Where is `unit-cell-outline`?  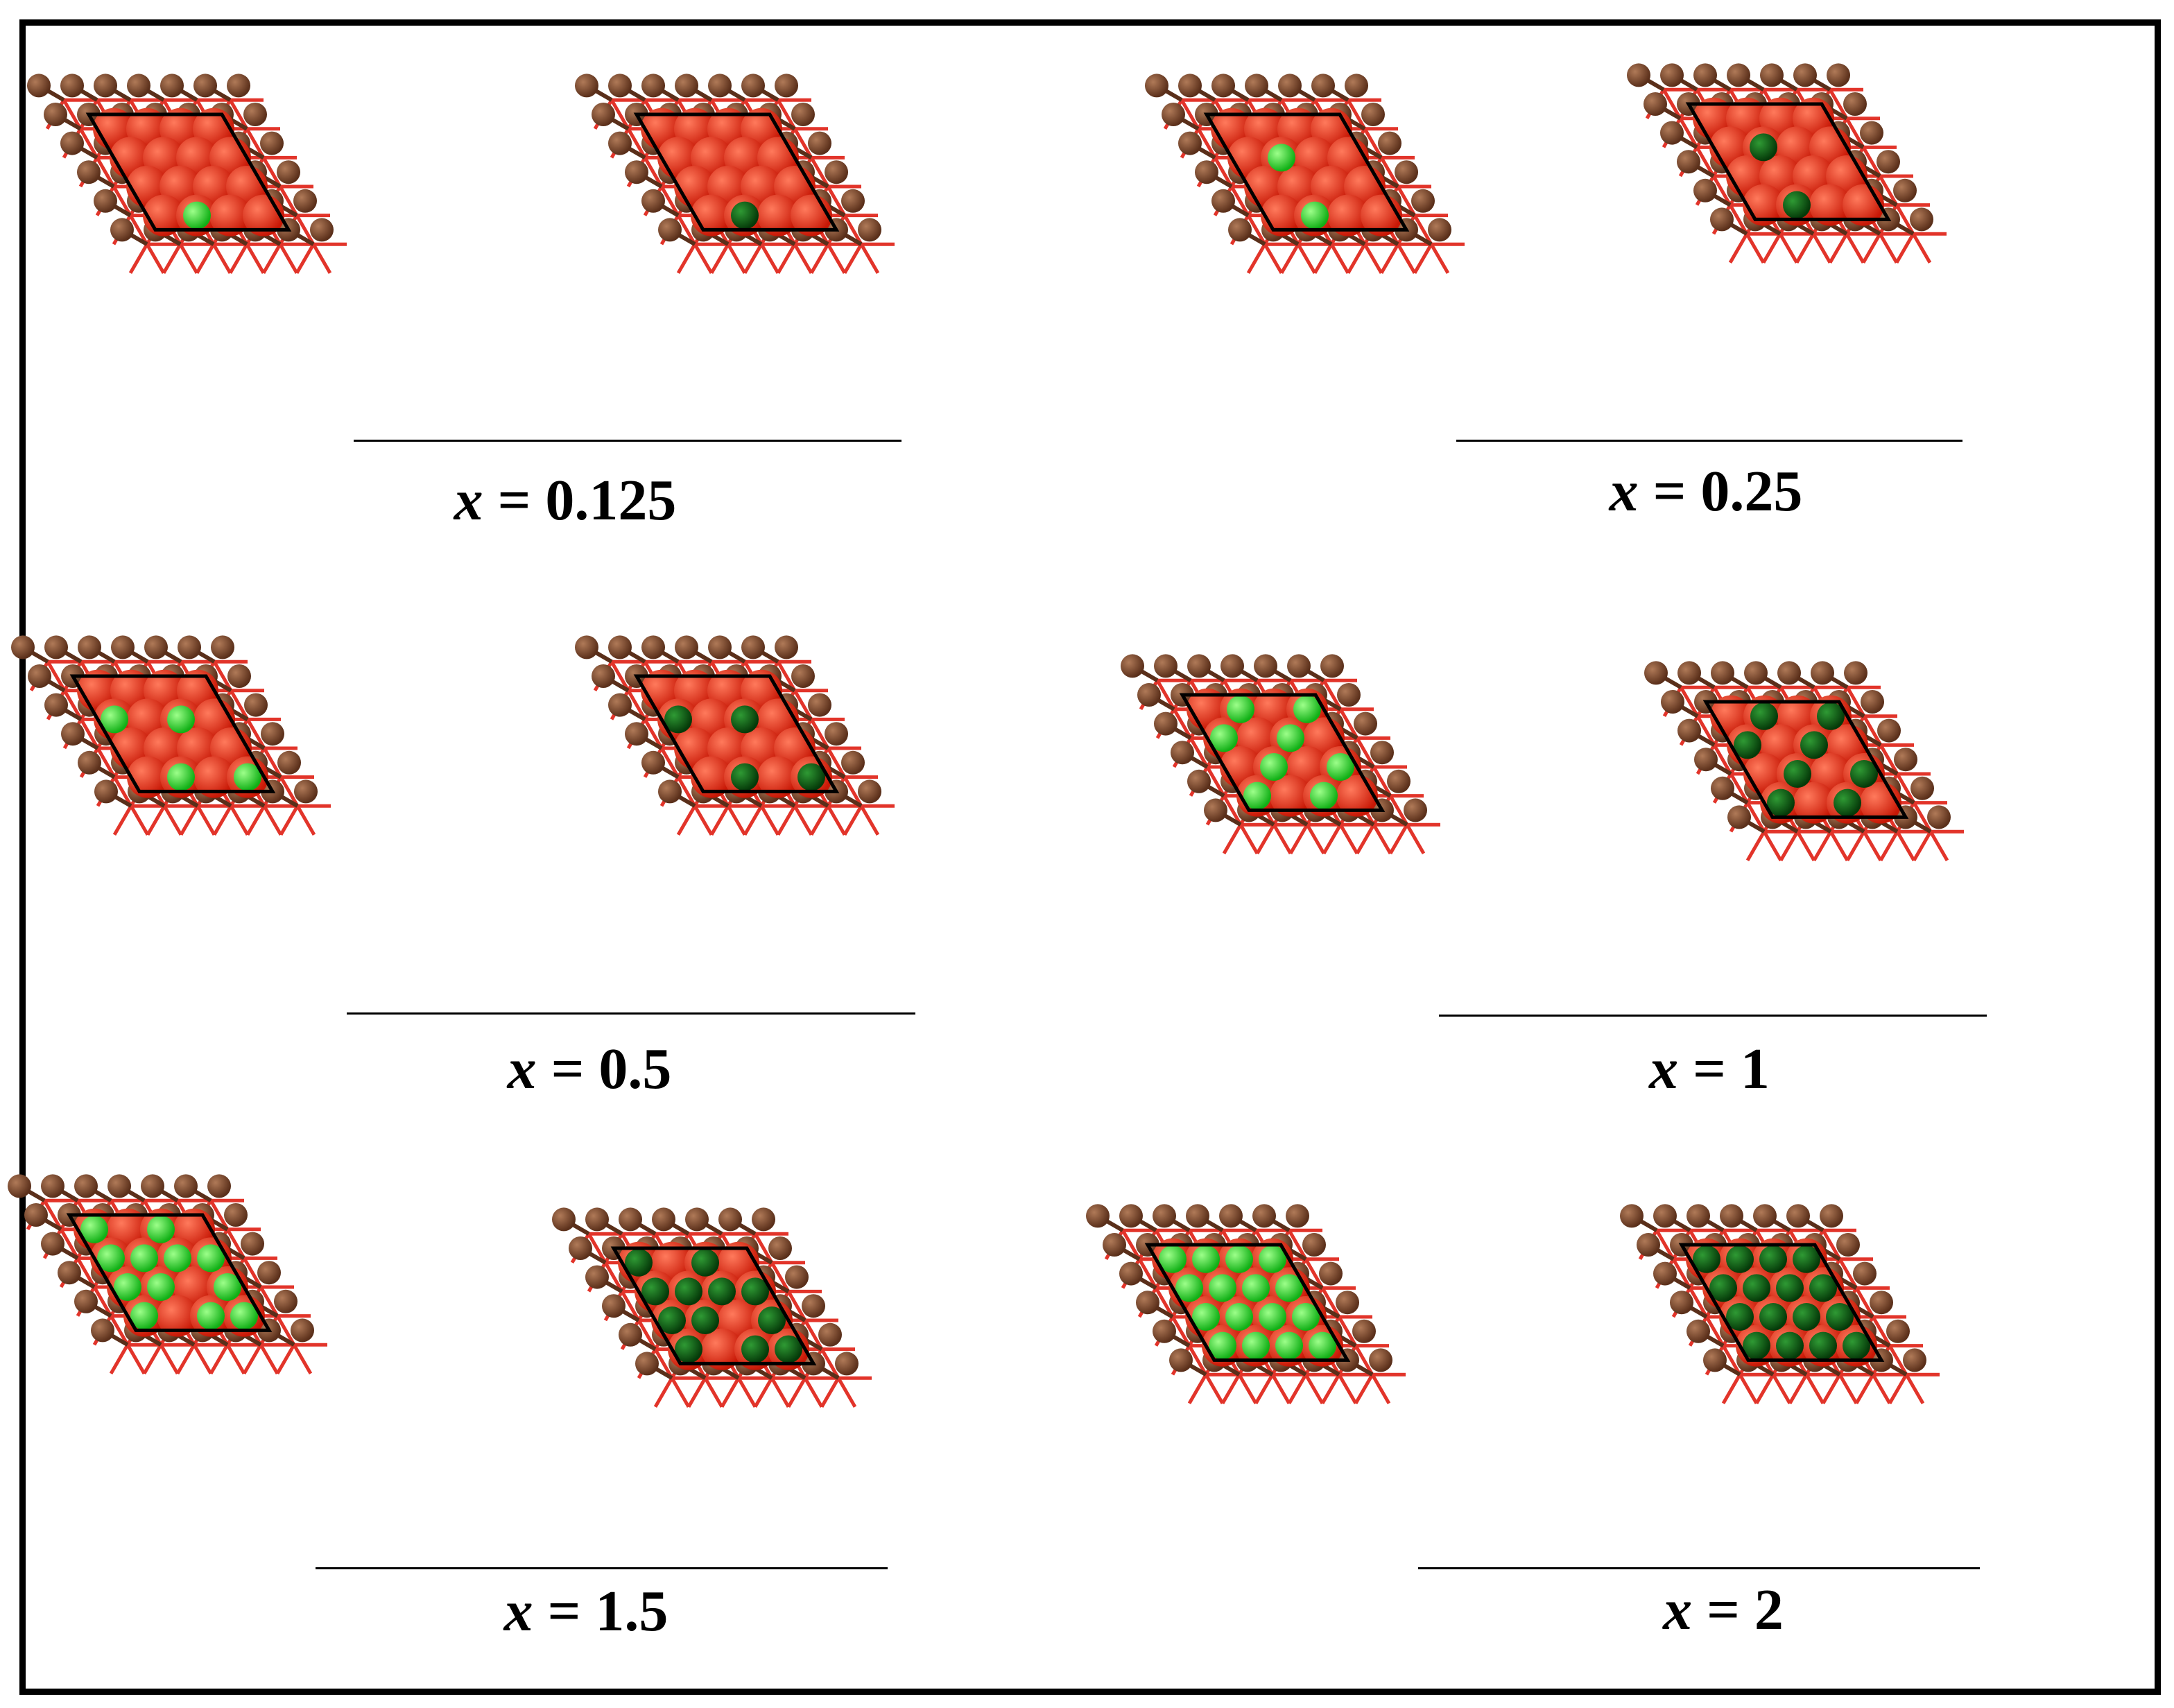 unit-cell-outline is located at coordinates (169, 1272).